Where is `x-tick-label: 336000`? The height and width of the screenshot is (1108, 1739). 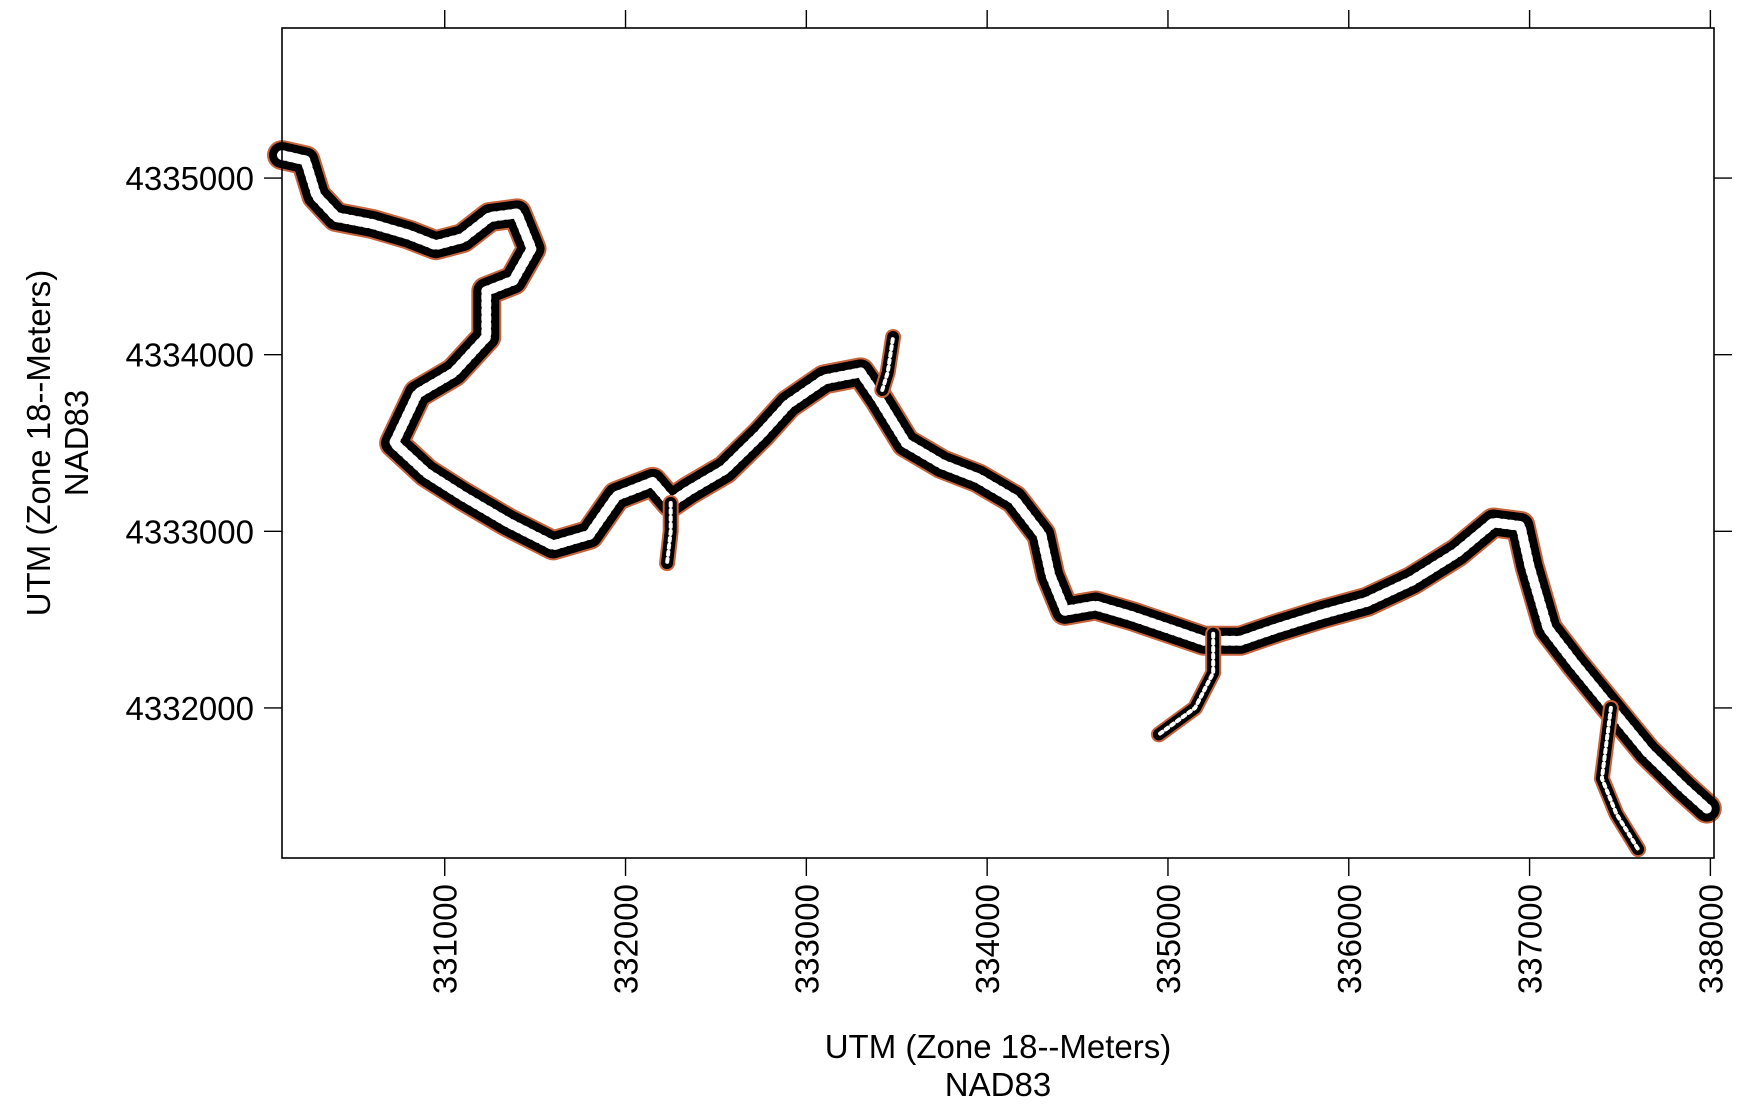
x-tick-label: 336000 is located at coordinates (1349, 939).